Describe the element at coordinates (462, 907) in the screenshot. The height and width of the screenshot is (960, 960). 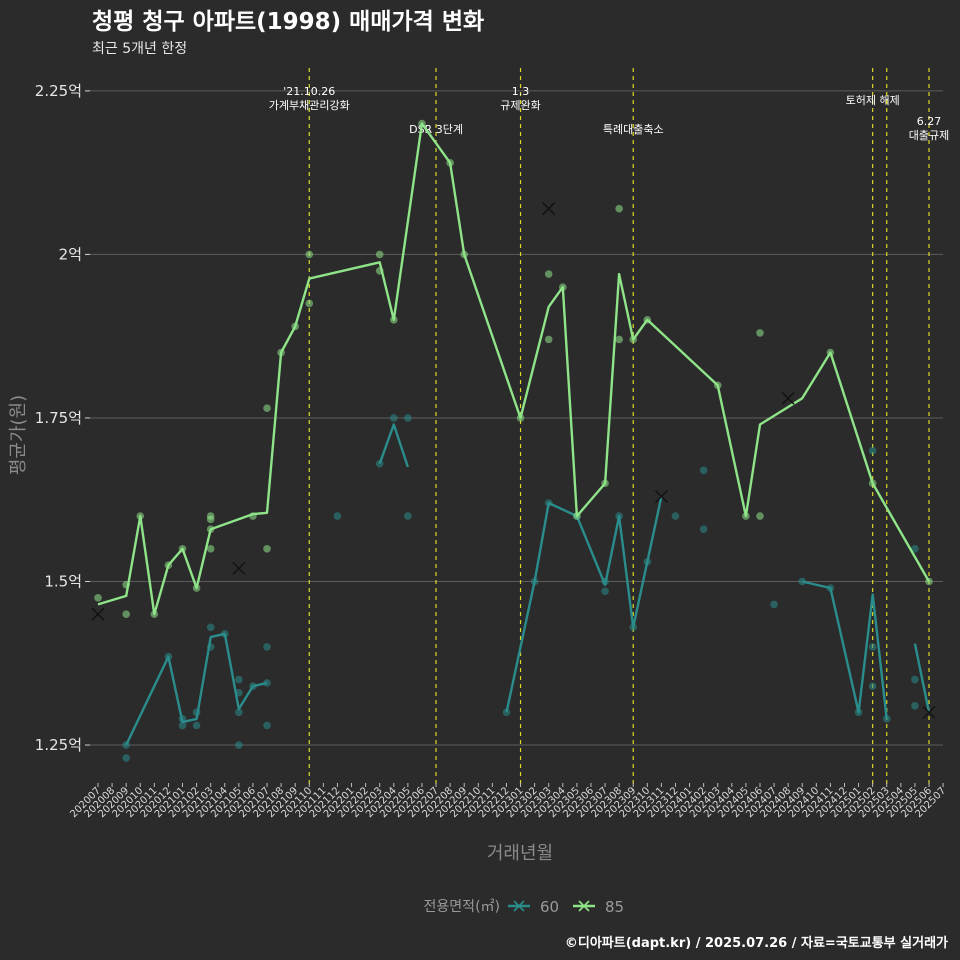
I see `legend-title: 전용면적(㎡)` at that location.